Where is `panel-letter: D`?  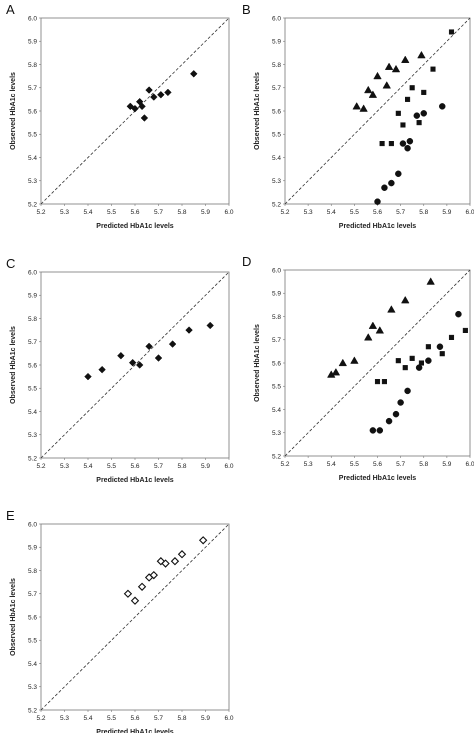 panel-letter: D is located at coordinates (246, 261).